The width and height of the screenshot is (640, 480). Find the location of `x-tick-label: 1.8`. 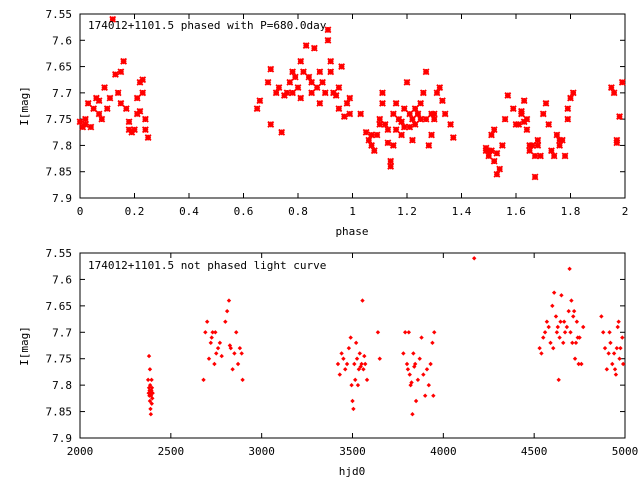

x-tick-label: 1.8 is located at coordinates (571, 211).